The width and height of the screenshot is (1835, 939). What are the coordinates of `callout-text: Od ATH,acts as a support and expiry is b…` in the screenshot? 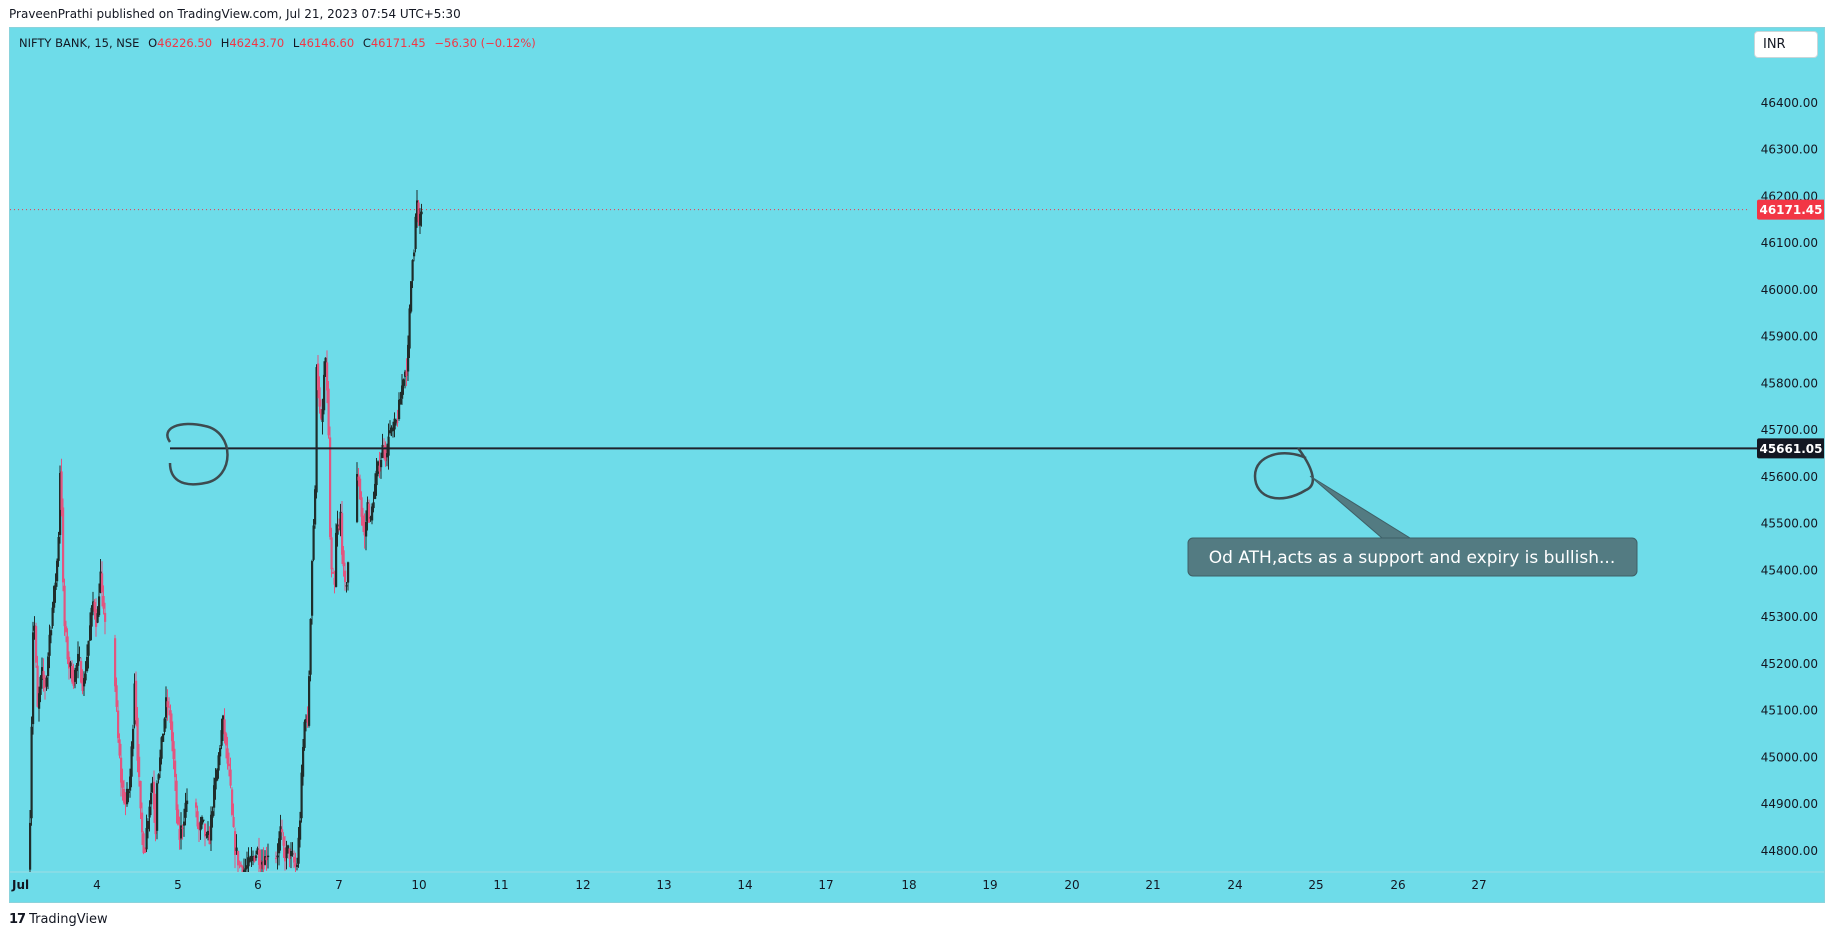 It's located at (1412, 558).